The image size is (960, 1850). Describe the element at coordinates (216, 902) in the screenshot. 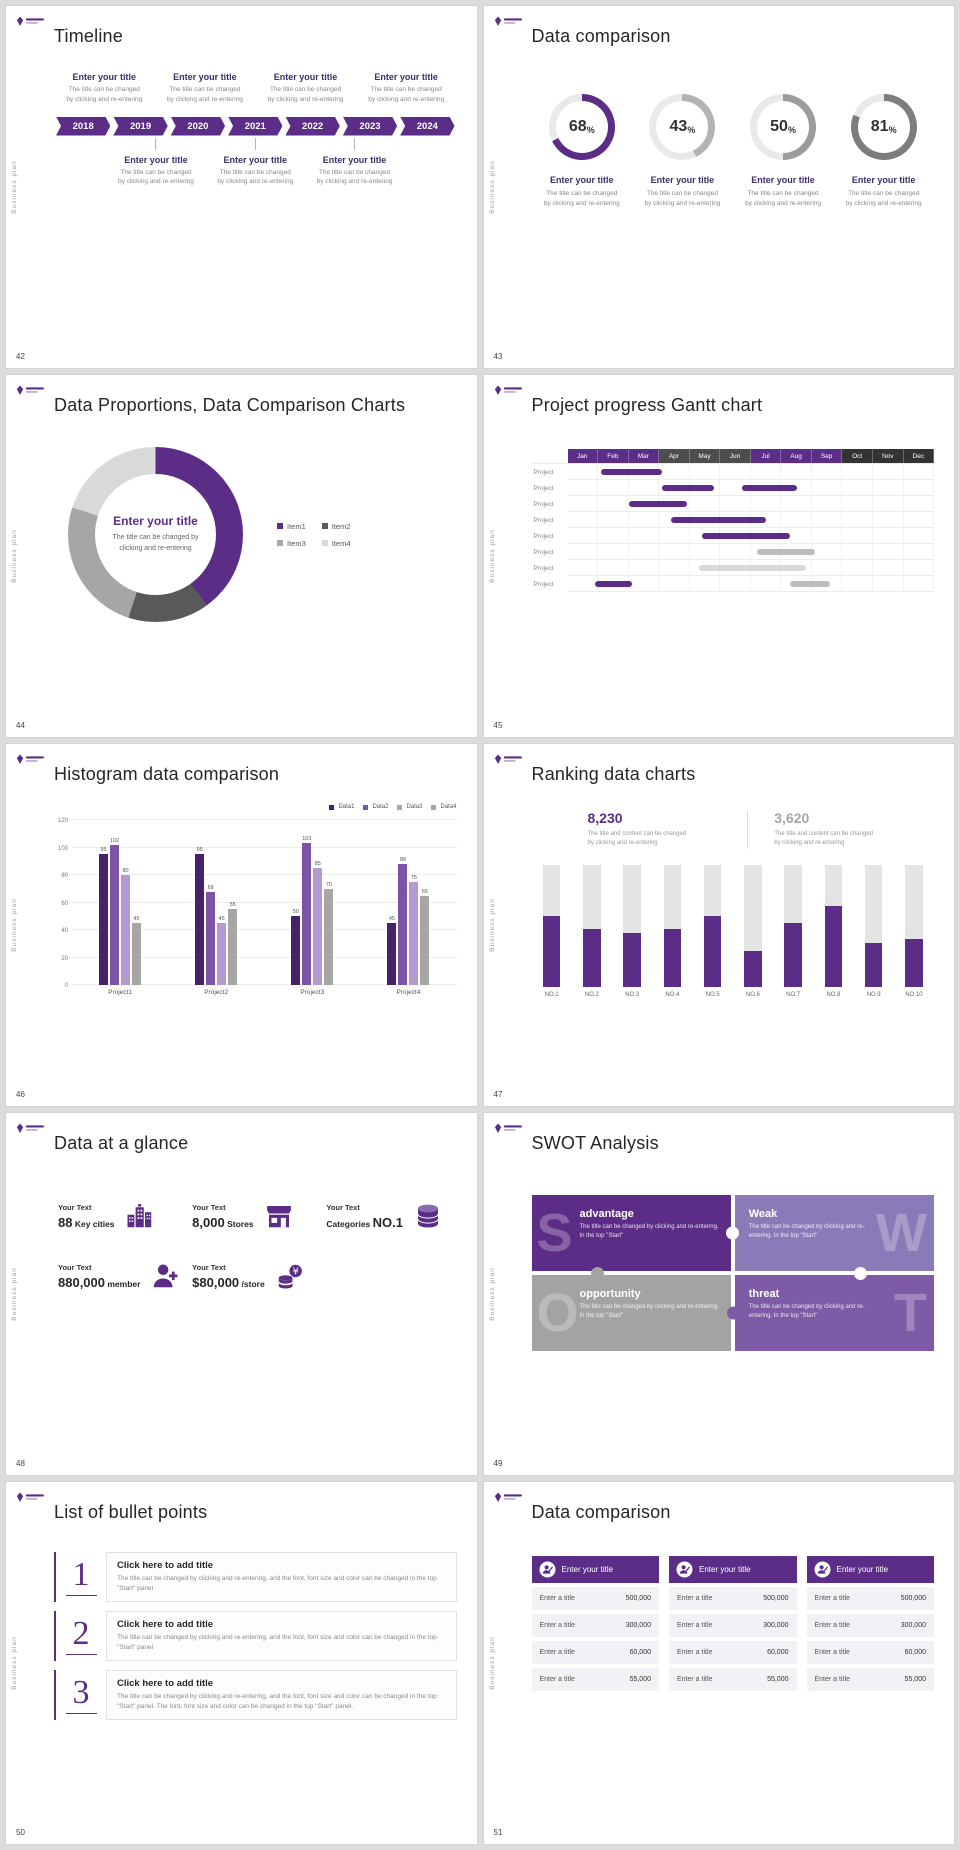

I see `bar-group: 95 68 45 55` at that location.